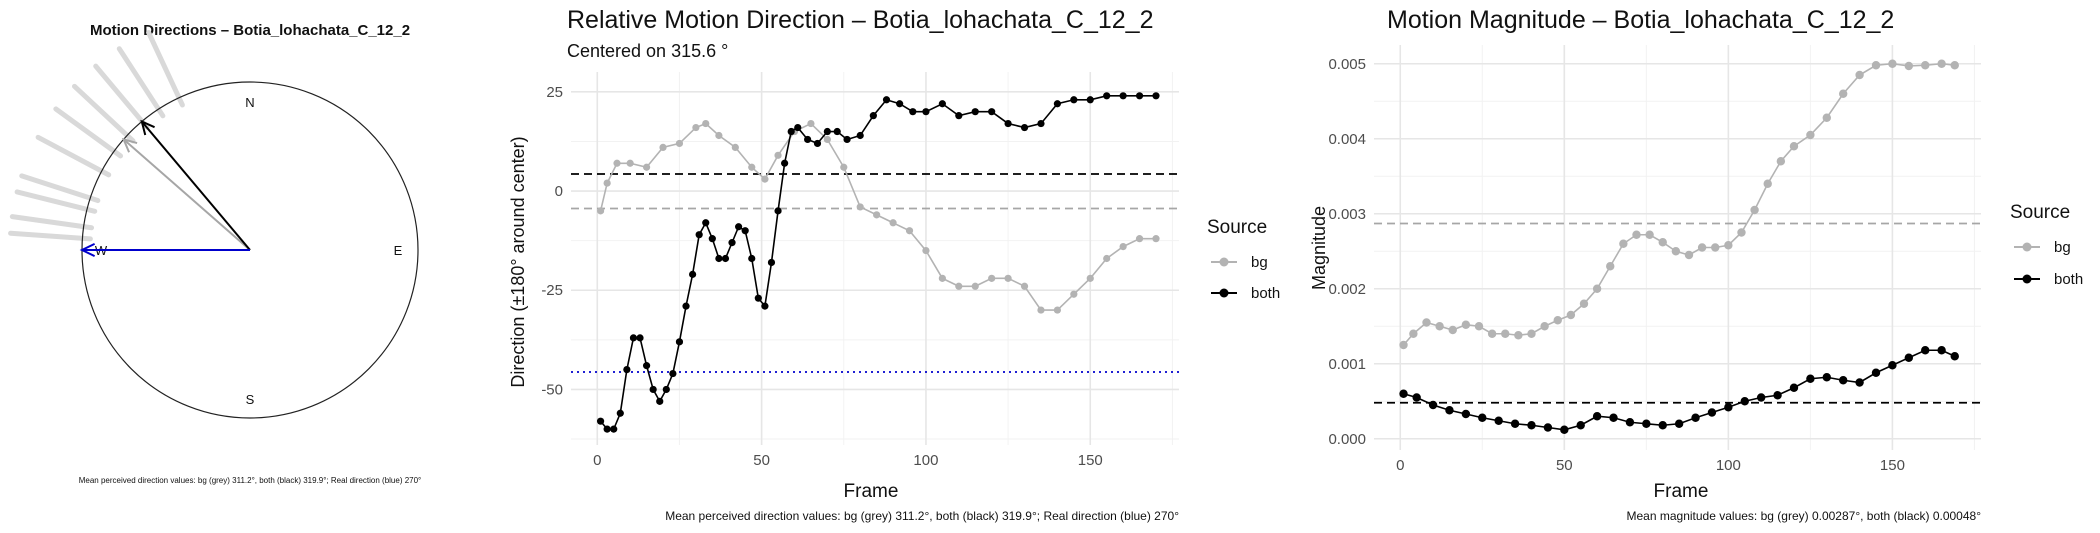 This screenshot has height=533, width=2100. Describe the element at coordinates (554, 92) in the screenshot. I see `y-tick-label: 25` at that location.